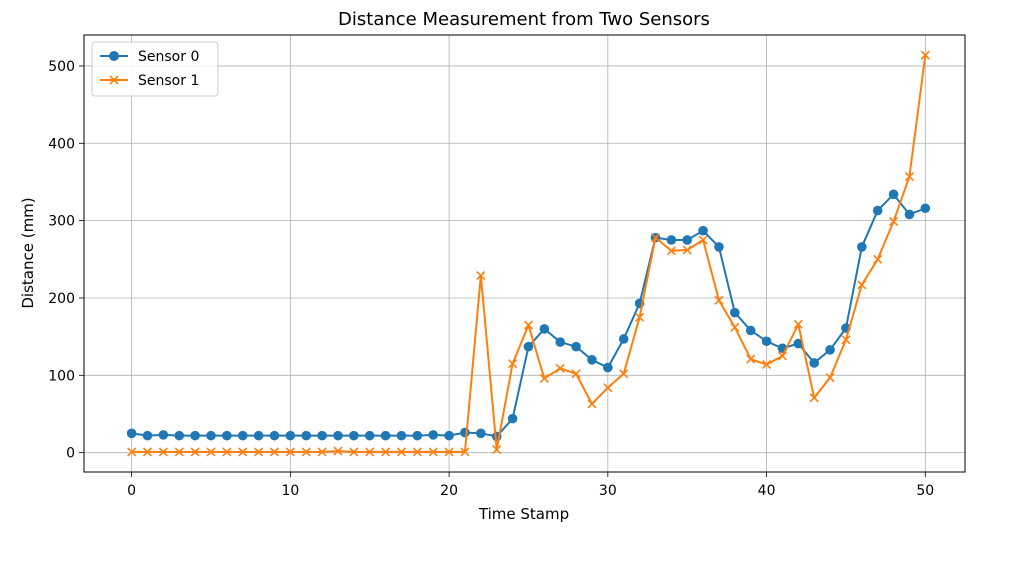  What do you see at coordinates (66, 260) in the screenshot?
I see `y-axis: 0 100 200 300 400 500` at bounding box center [66, 260].